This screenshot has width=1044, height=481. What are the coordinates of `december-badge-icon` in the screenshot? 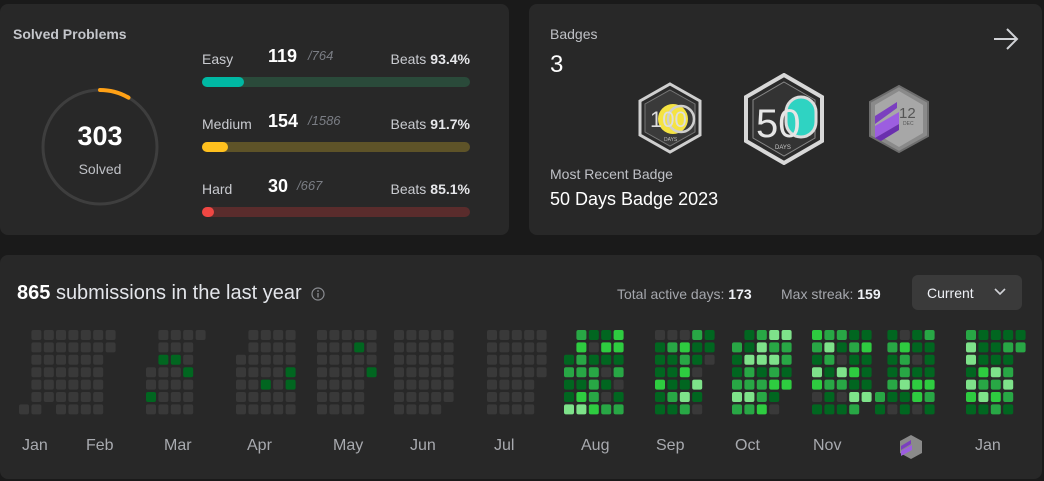 It's located at (911, 447).